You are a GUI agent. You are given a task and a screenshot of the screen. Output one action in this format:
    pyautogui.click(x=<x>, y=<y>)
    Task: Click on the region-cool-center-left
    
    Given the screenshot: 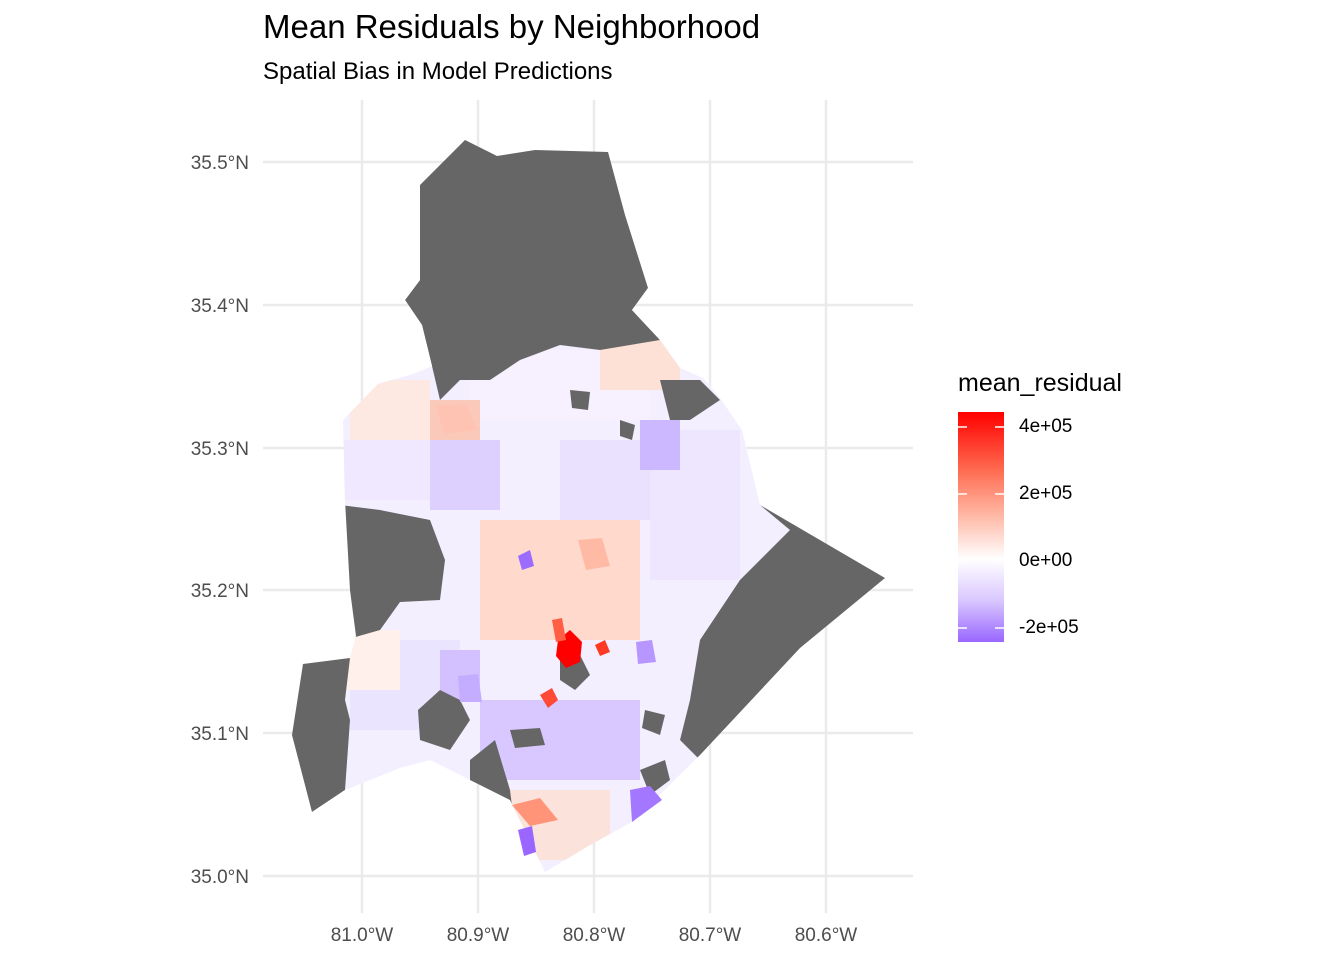 What is the action you would take?
    pyautogui.click(x=526, y=560)
    